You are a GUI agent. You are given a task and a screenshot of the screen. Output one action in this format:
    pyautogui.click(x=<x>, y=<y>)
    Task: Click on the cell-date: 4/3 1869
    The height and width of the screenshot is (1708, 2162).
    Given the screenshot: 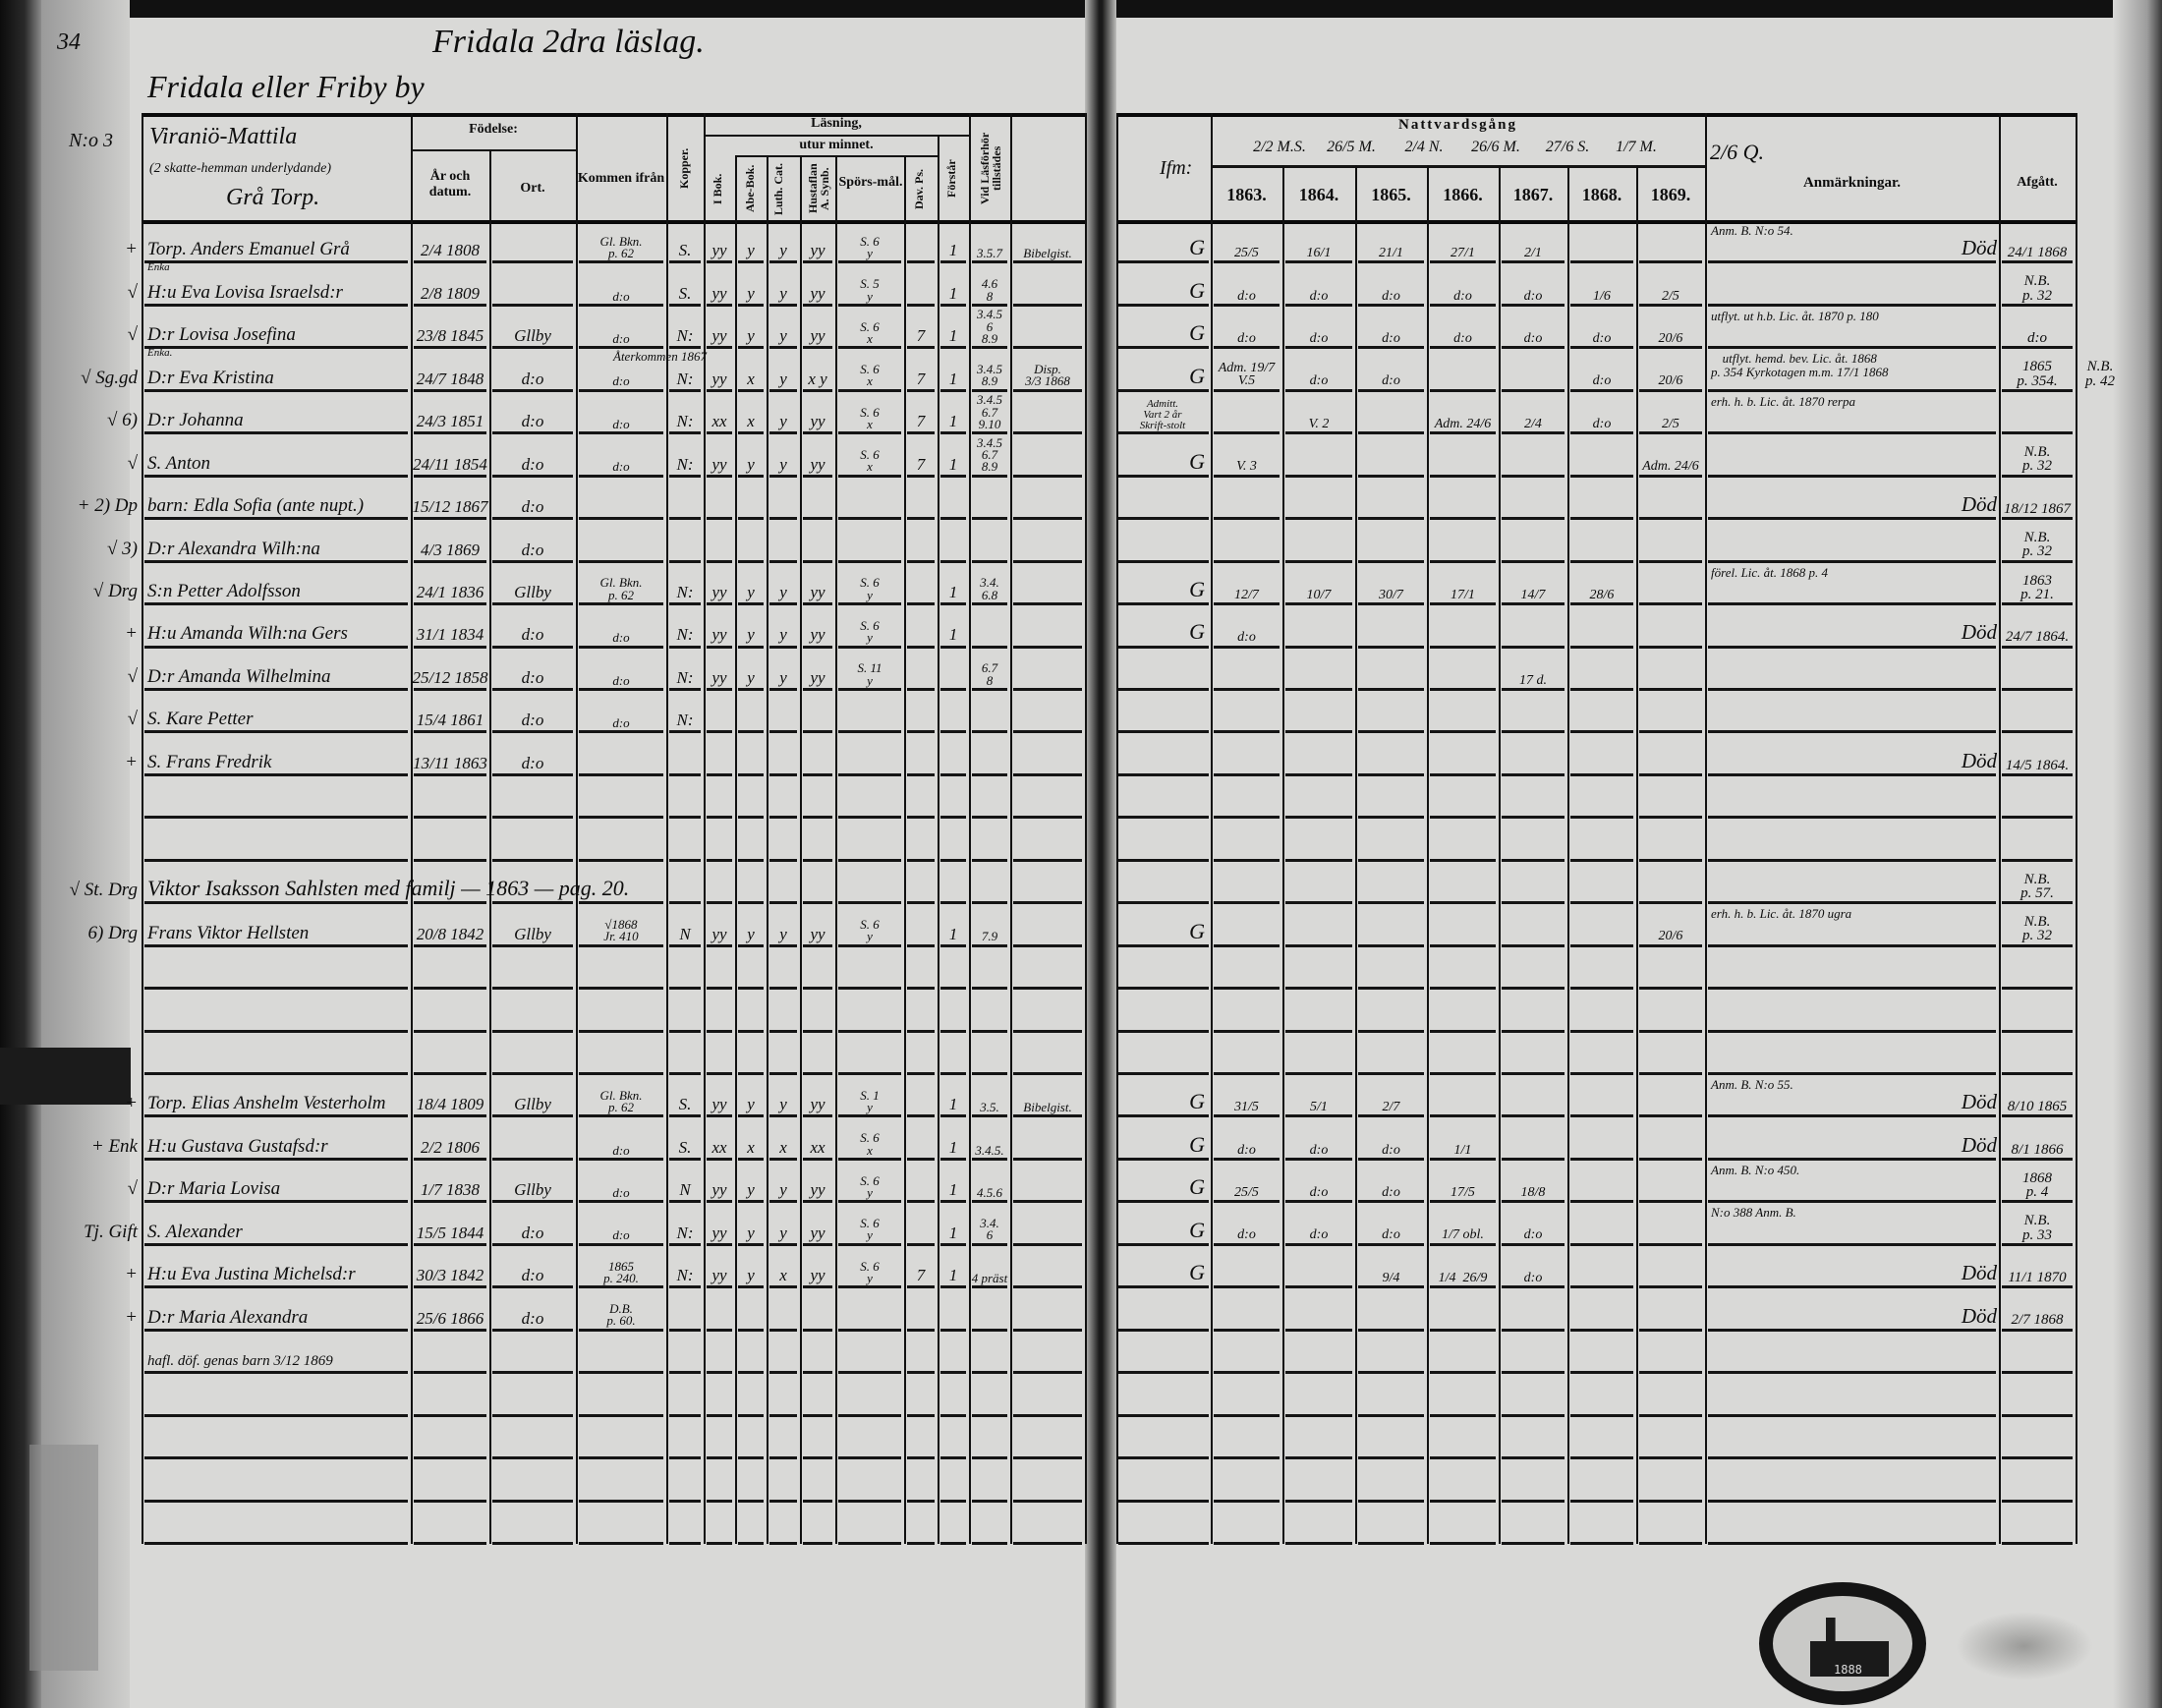 What is the action you would take?
    pyautogui.click(x=451, y=549)
    